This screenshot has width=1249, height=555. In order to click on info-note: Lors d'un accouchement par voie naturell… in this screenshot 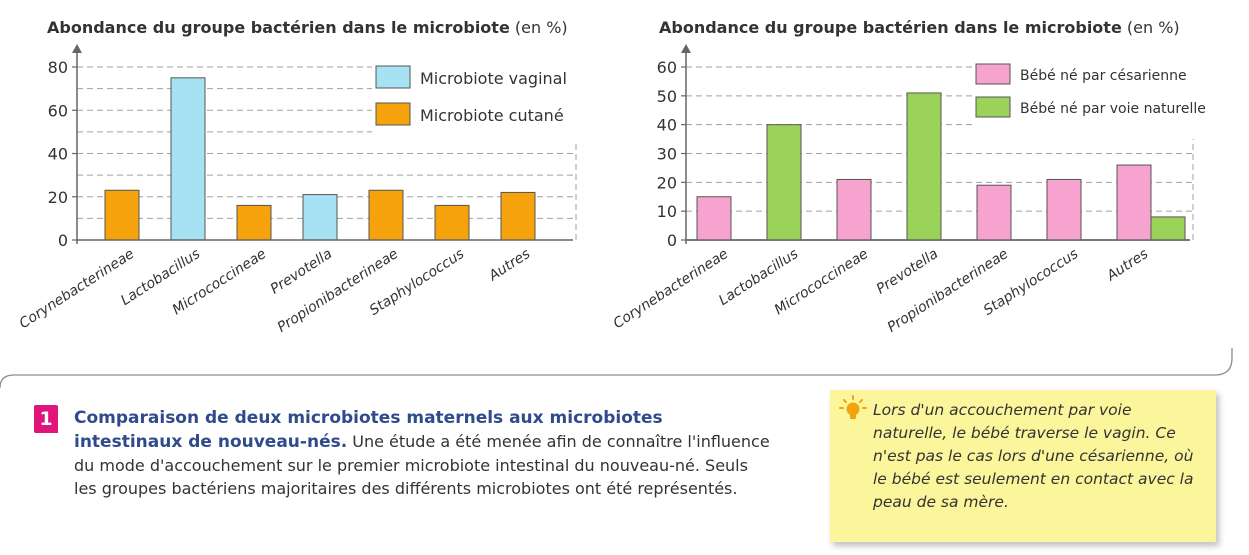, I will do `click(1023, 466)`.